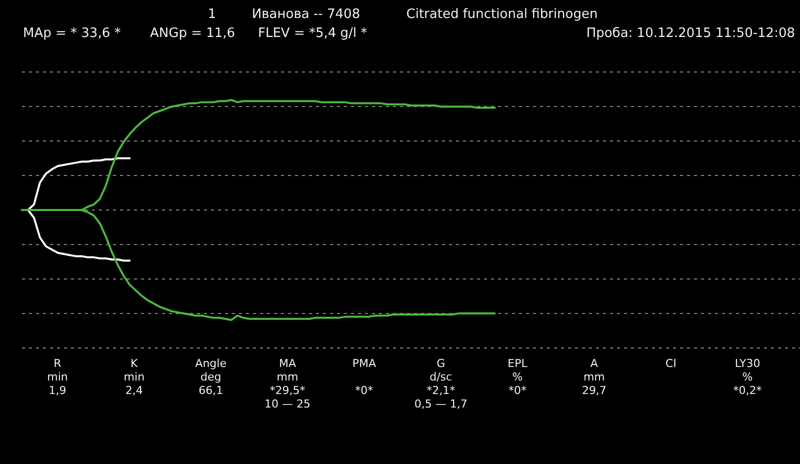  Describe the element at coordinates (364, 377) in the screenshot. I see `text: PMA *0*` at that location.